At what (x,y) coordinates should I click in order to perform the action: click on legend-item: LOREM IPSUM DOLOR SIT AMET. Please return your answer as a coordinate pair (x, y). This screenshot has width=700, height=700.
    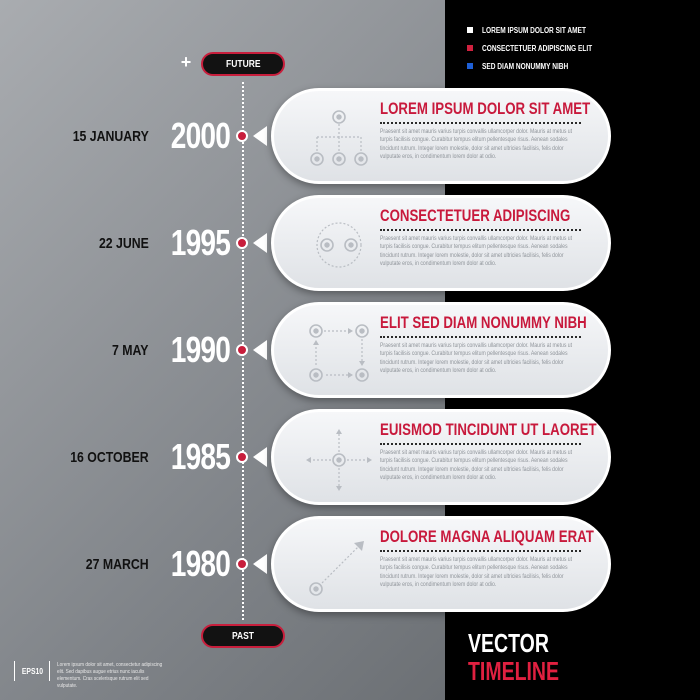
    Looking at the image, I should click on (541, 30).